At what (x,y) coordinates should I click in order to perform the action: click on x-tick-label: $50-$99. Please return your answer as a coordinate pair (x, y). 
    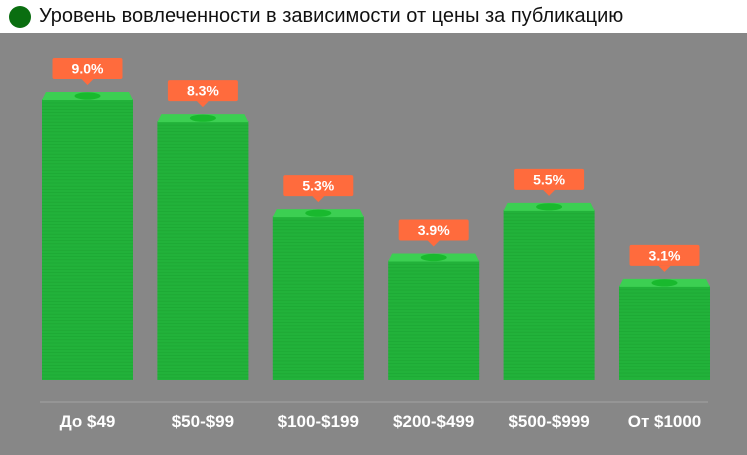
    Looking at the image, I should click on (203, 421).